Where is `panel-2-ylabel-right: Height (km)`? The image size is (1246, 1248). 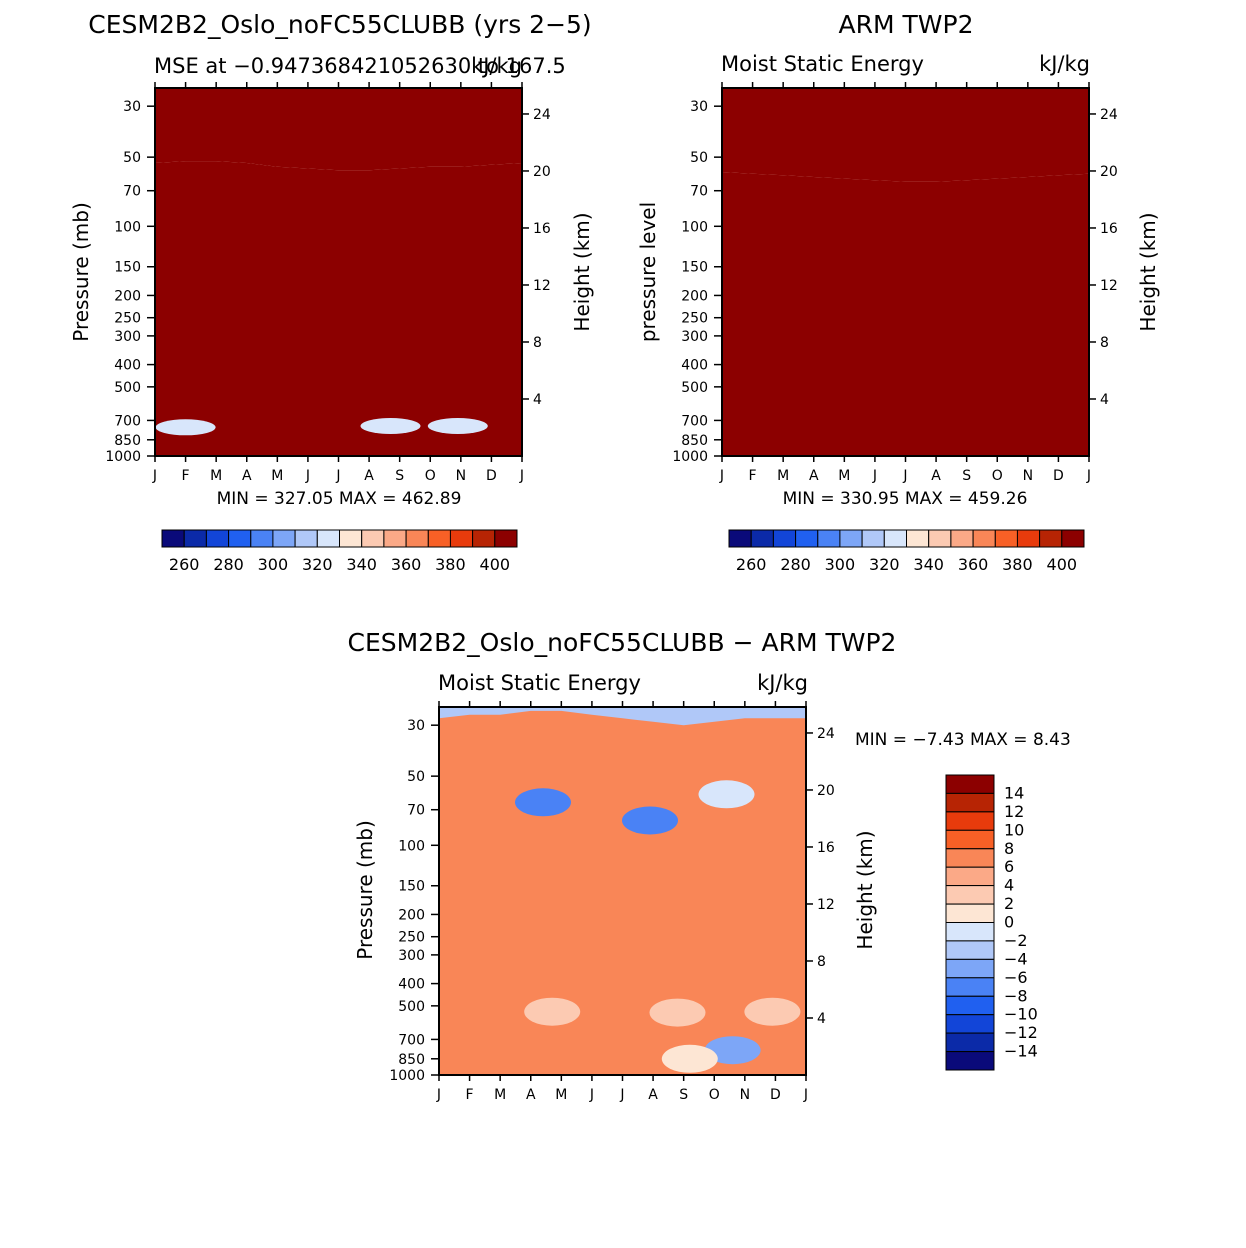 panel-2-ylabel-right: Height (km) is located at coordinates (1148, 271).